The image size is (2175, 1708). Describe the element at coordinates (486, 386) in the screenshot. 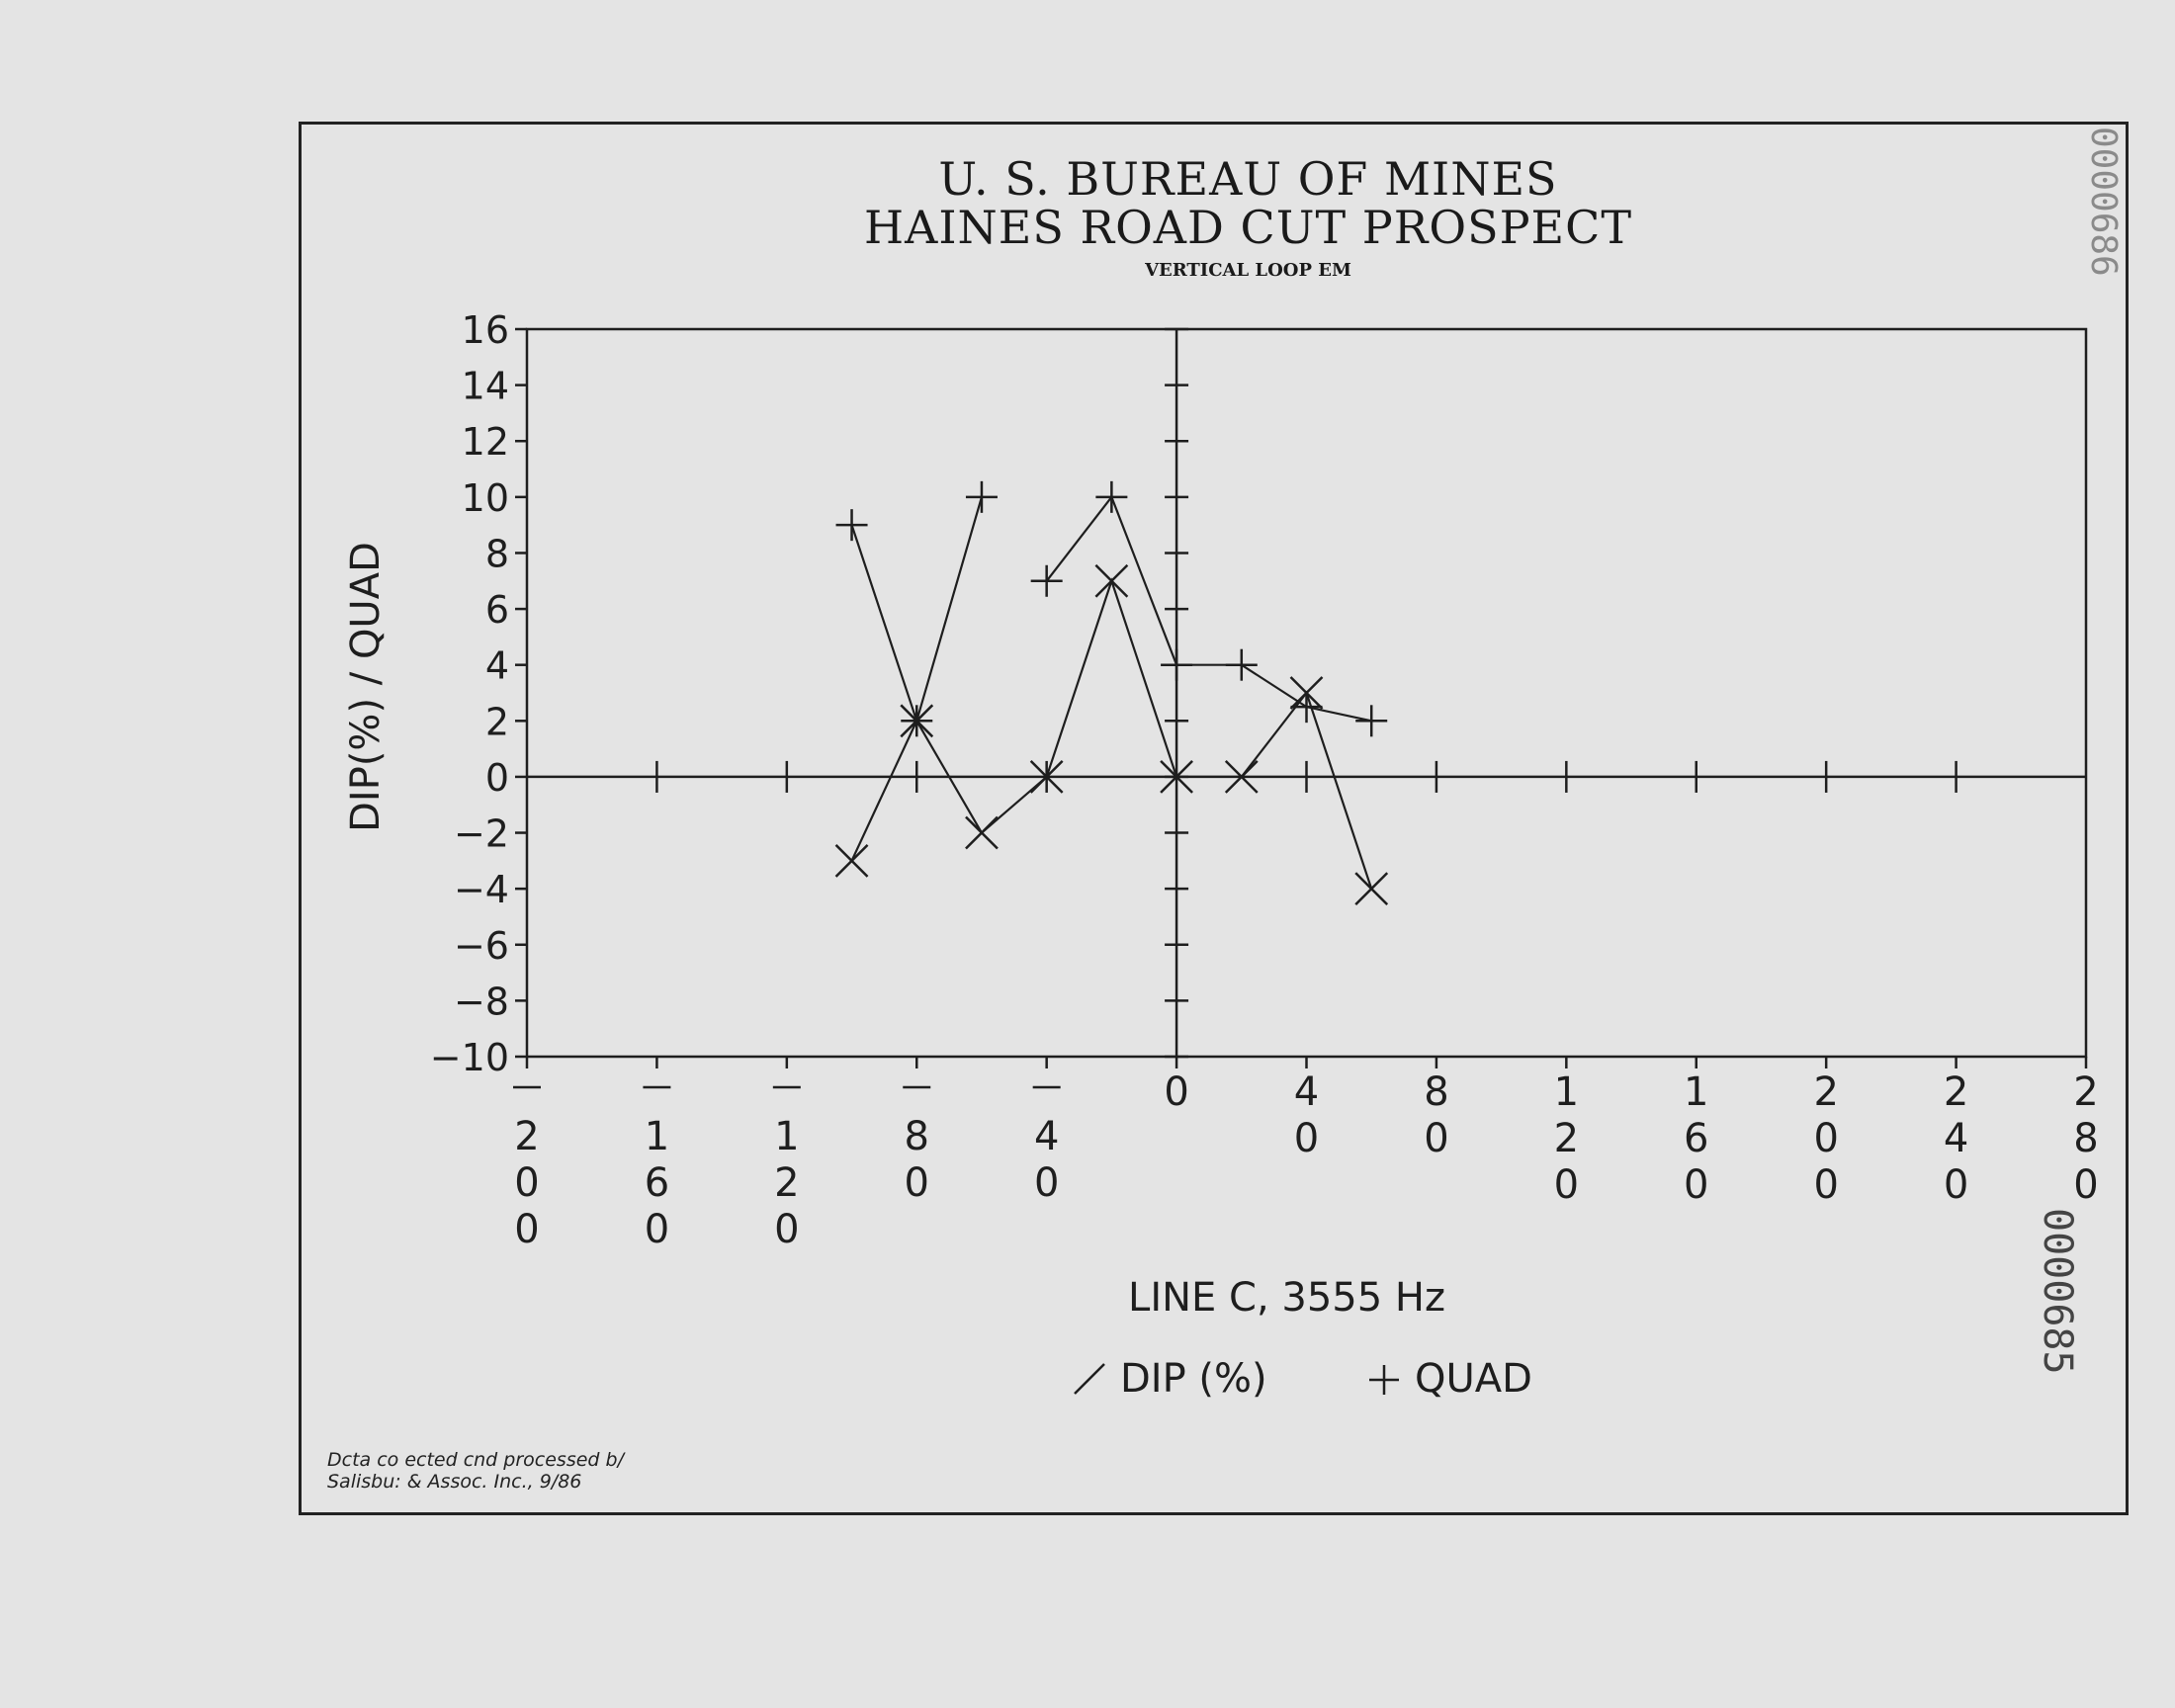

I see `y-tick-label: 14` at that location.